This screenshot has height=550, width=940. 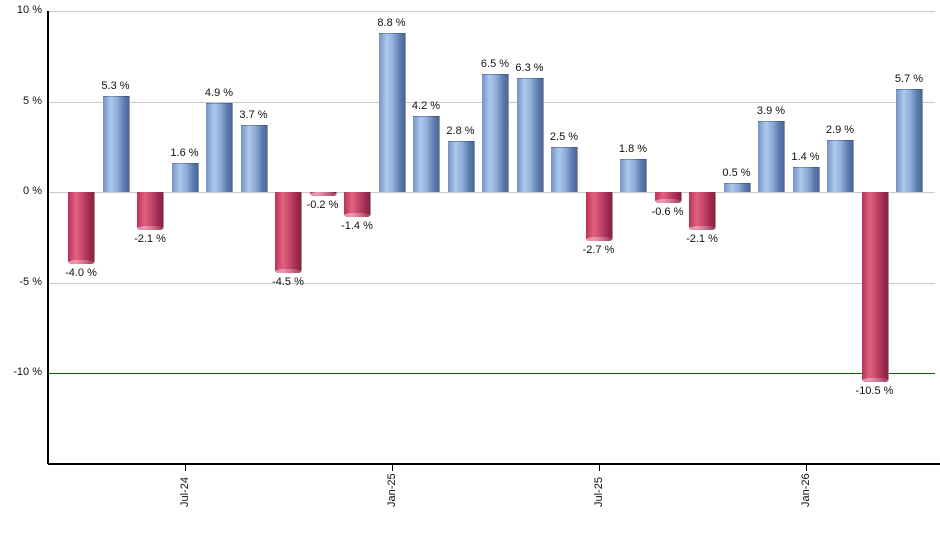 I want to click on y-axis-tick-label: -5 %, so click(x=30, y=281).